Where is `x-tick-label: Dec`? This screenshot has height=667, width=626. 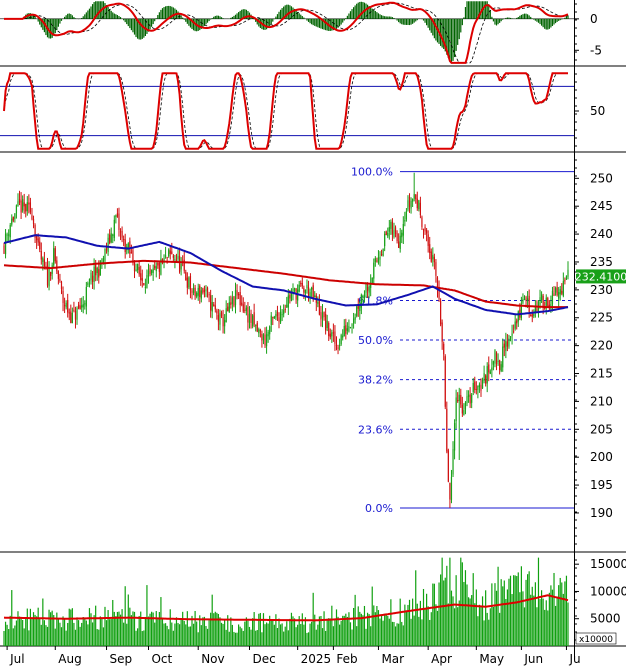 x-tick-label: Dec is located at coordinates (263, 659).